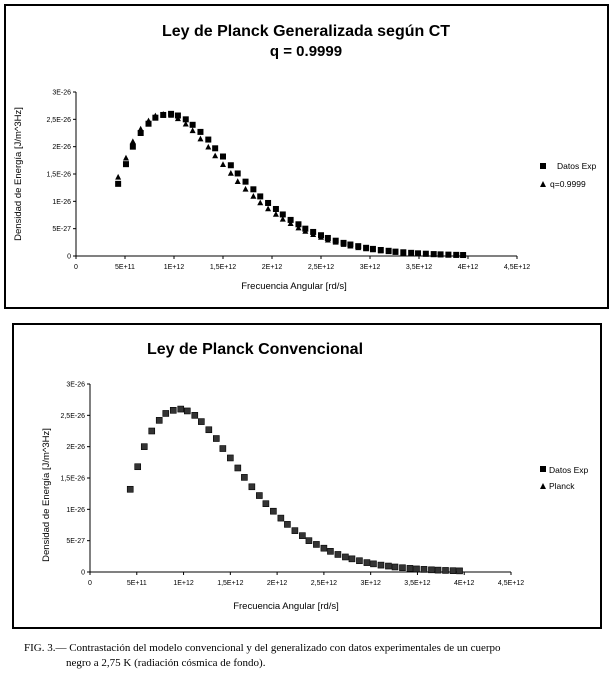 The height and width of the screenshot is (676, 616). What do you see at coordinates (272, 267) in the screenshot?
I see `chart1-x-tick-label: 2E+12` at bounding box center [272, 267].